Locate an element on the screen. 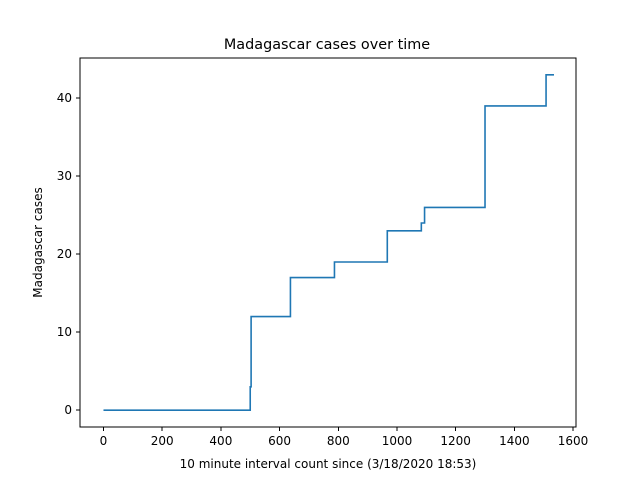 The image size is (640, 480). x-tick-label: 600 is located at coordinates (279, 441).